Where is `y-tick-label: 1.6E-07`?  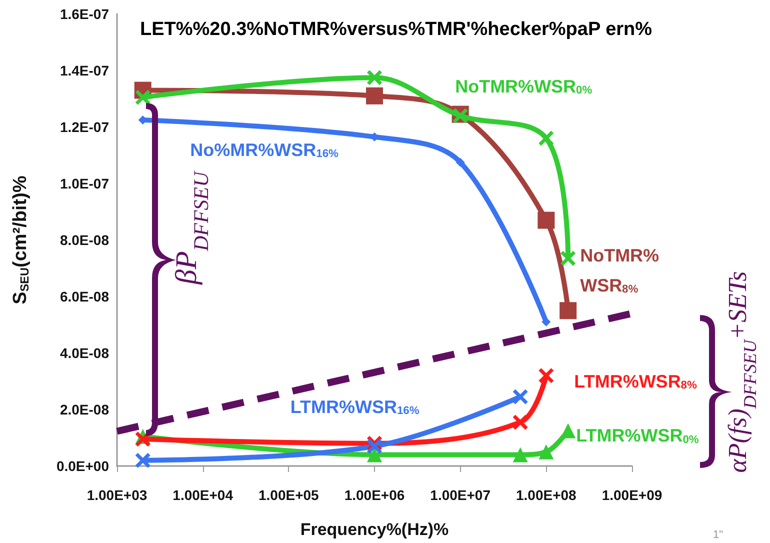 y-tick-label: 1.6E-07 is located at coordinates (85, 14).